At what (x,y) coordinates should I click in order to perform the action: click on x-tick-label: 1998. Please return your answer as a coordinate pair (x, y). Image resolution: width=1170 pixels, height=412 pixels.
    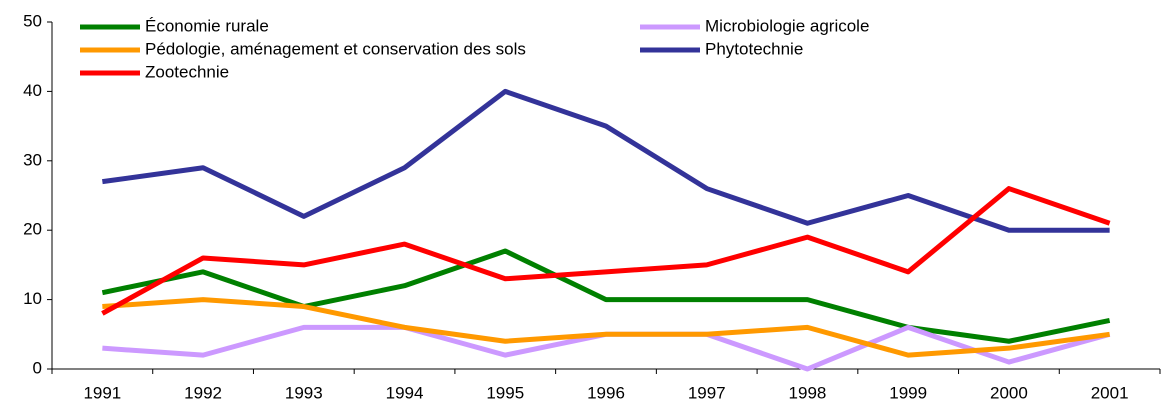
    Looking at the image, I should click on (808, 392).